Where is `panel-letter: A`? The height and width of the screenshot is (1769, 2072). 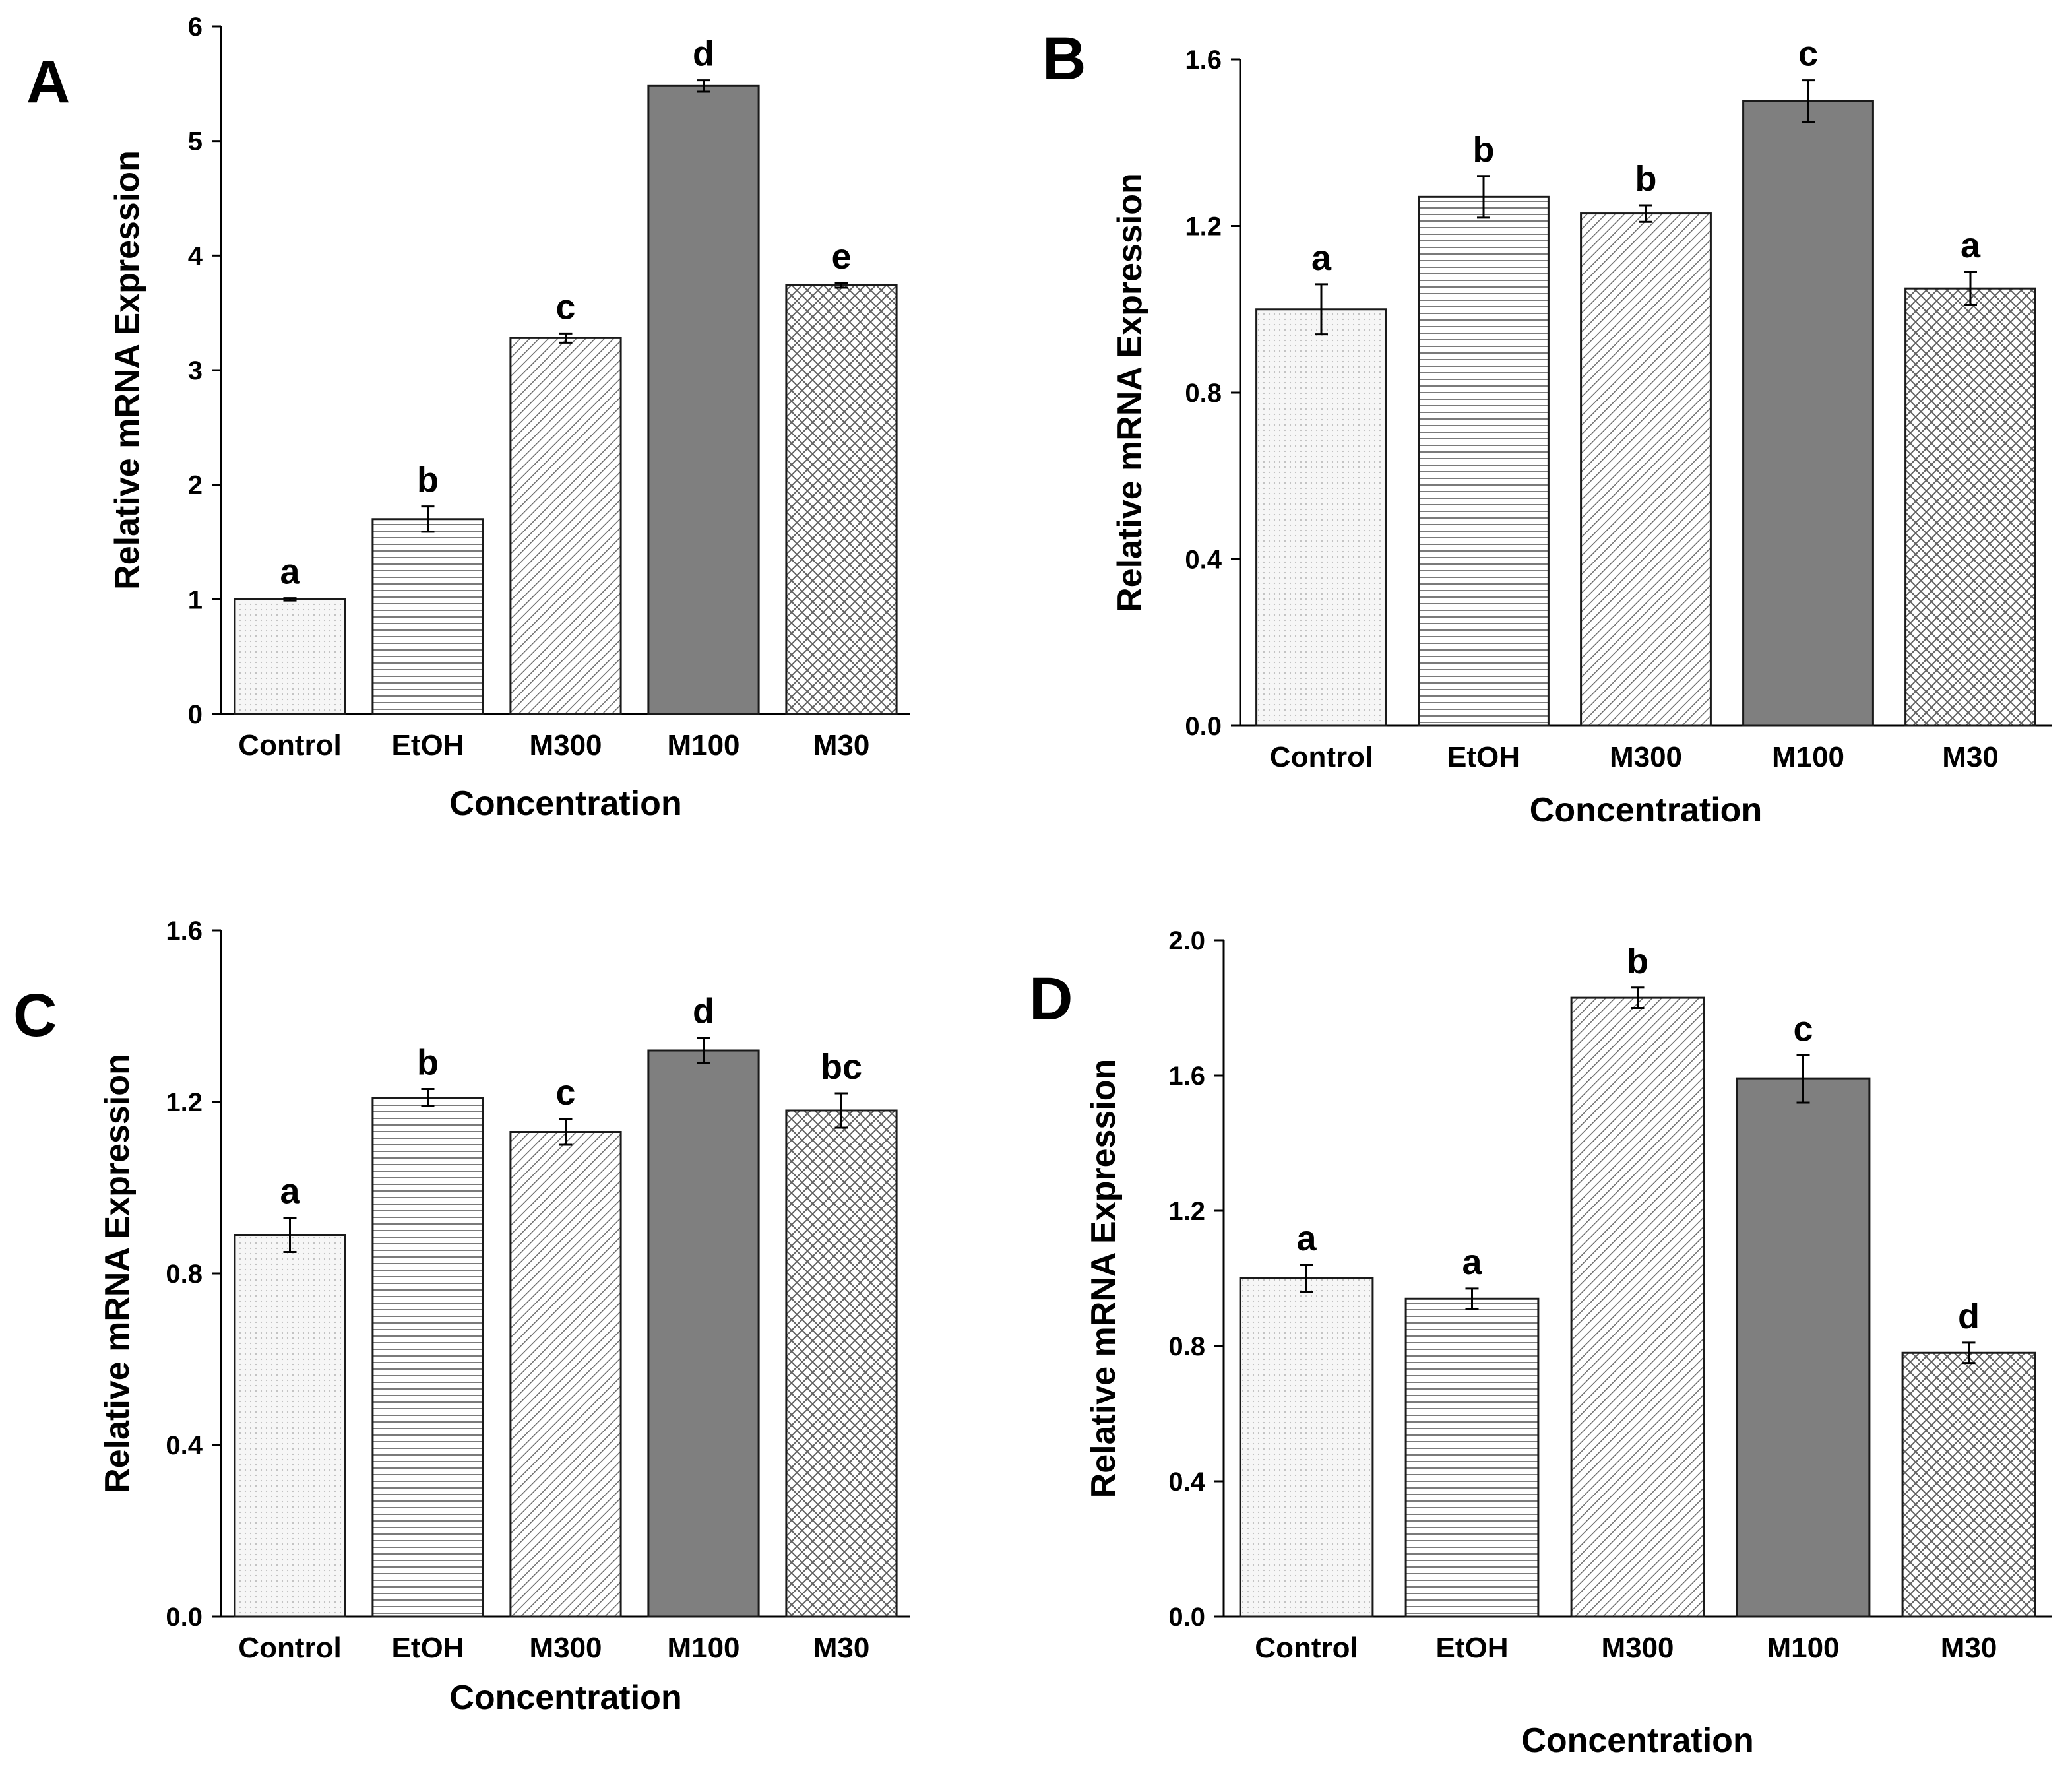 panel-letter: A is located at coordinates (48, 81).